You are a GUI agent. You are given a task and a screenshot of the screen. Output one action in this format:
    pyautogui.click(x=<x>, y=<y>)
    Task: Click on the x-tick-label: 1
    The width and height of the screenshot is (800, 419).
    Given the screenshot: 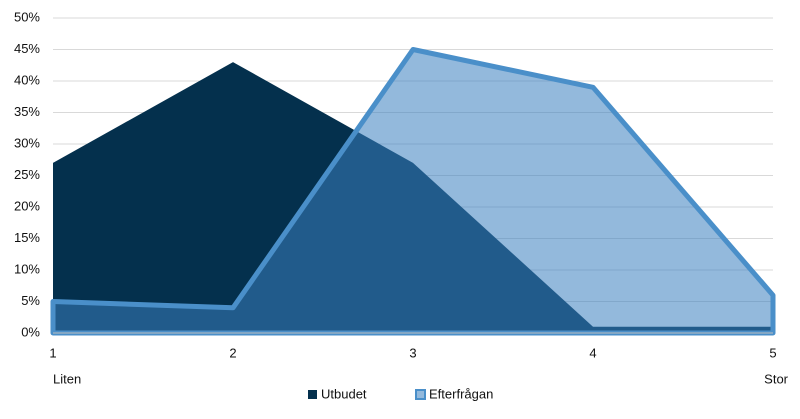 What is the action you would take?
    pyautogui.click(x=52, y=352)
    